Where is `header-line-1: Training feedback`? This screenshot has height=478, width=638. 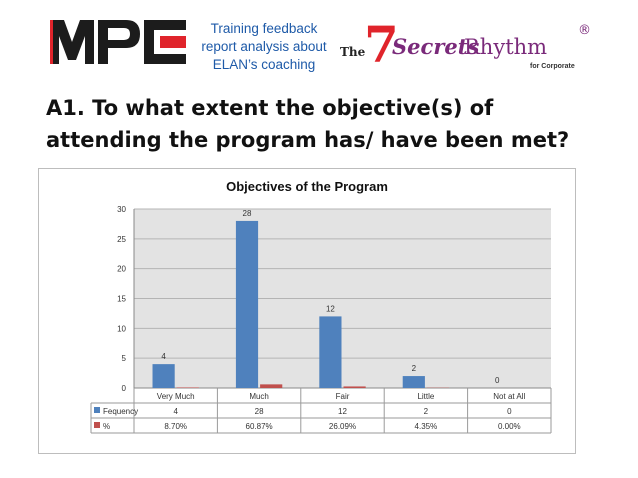 header-line-1: Training feedback is located at coordinates (264, 28).